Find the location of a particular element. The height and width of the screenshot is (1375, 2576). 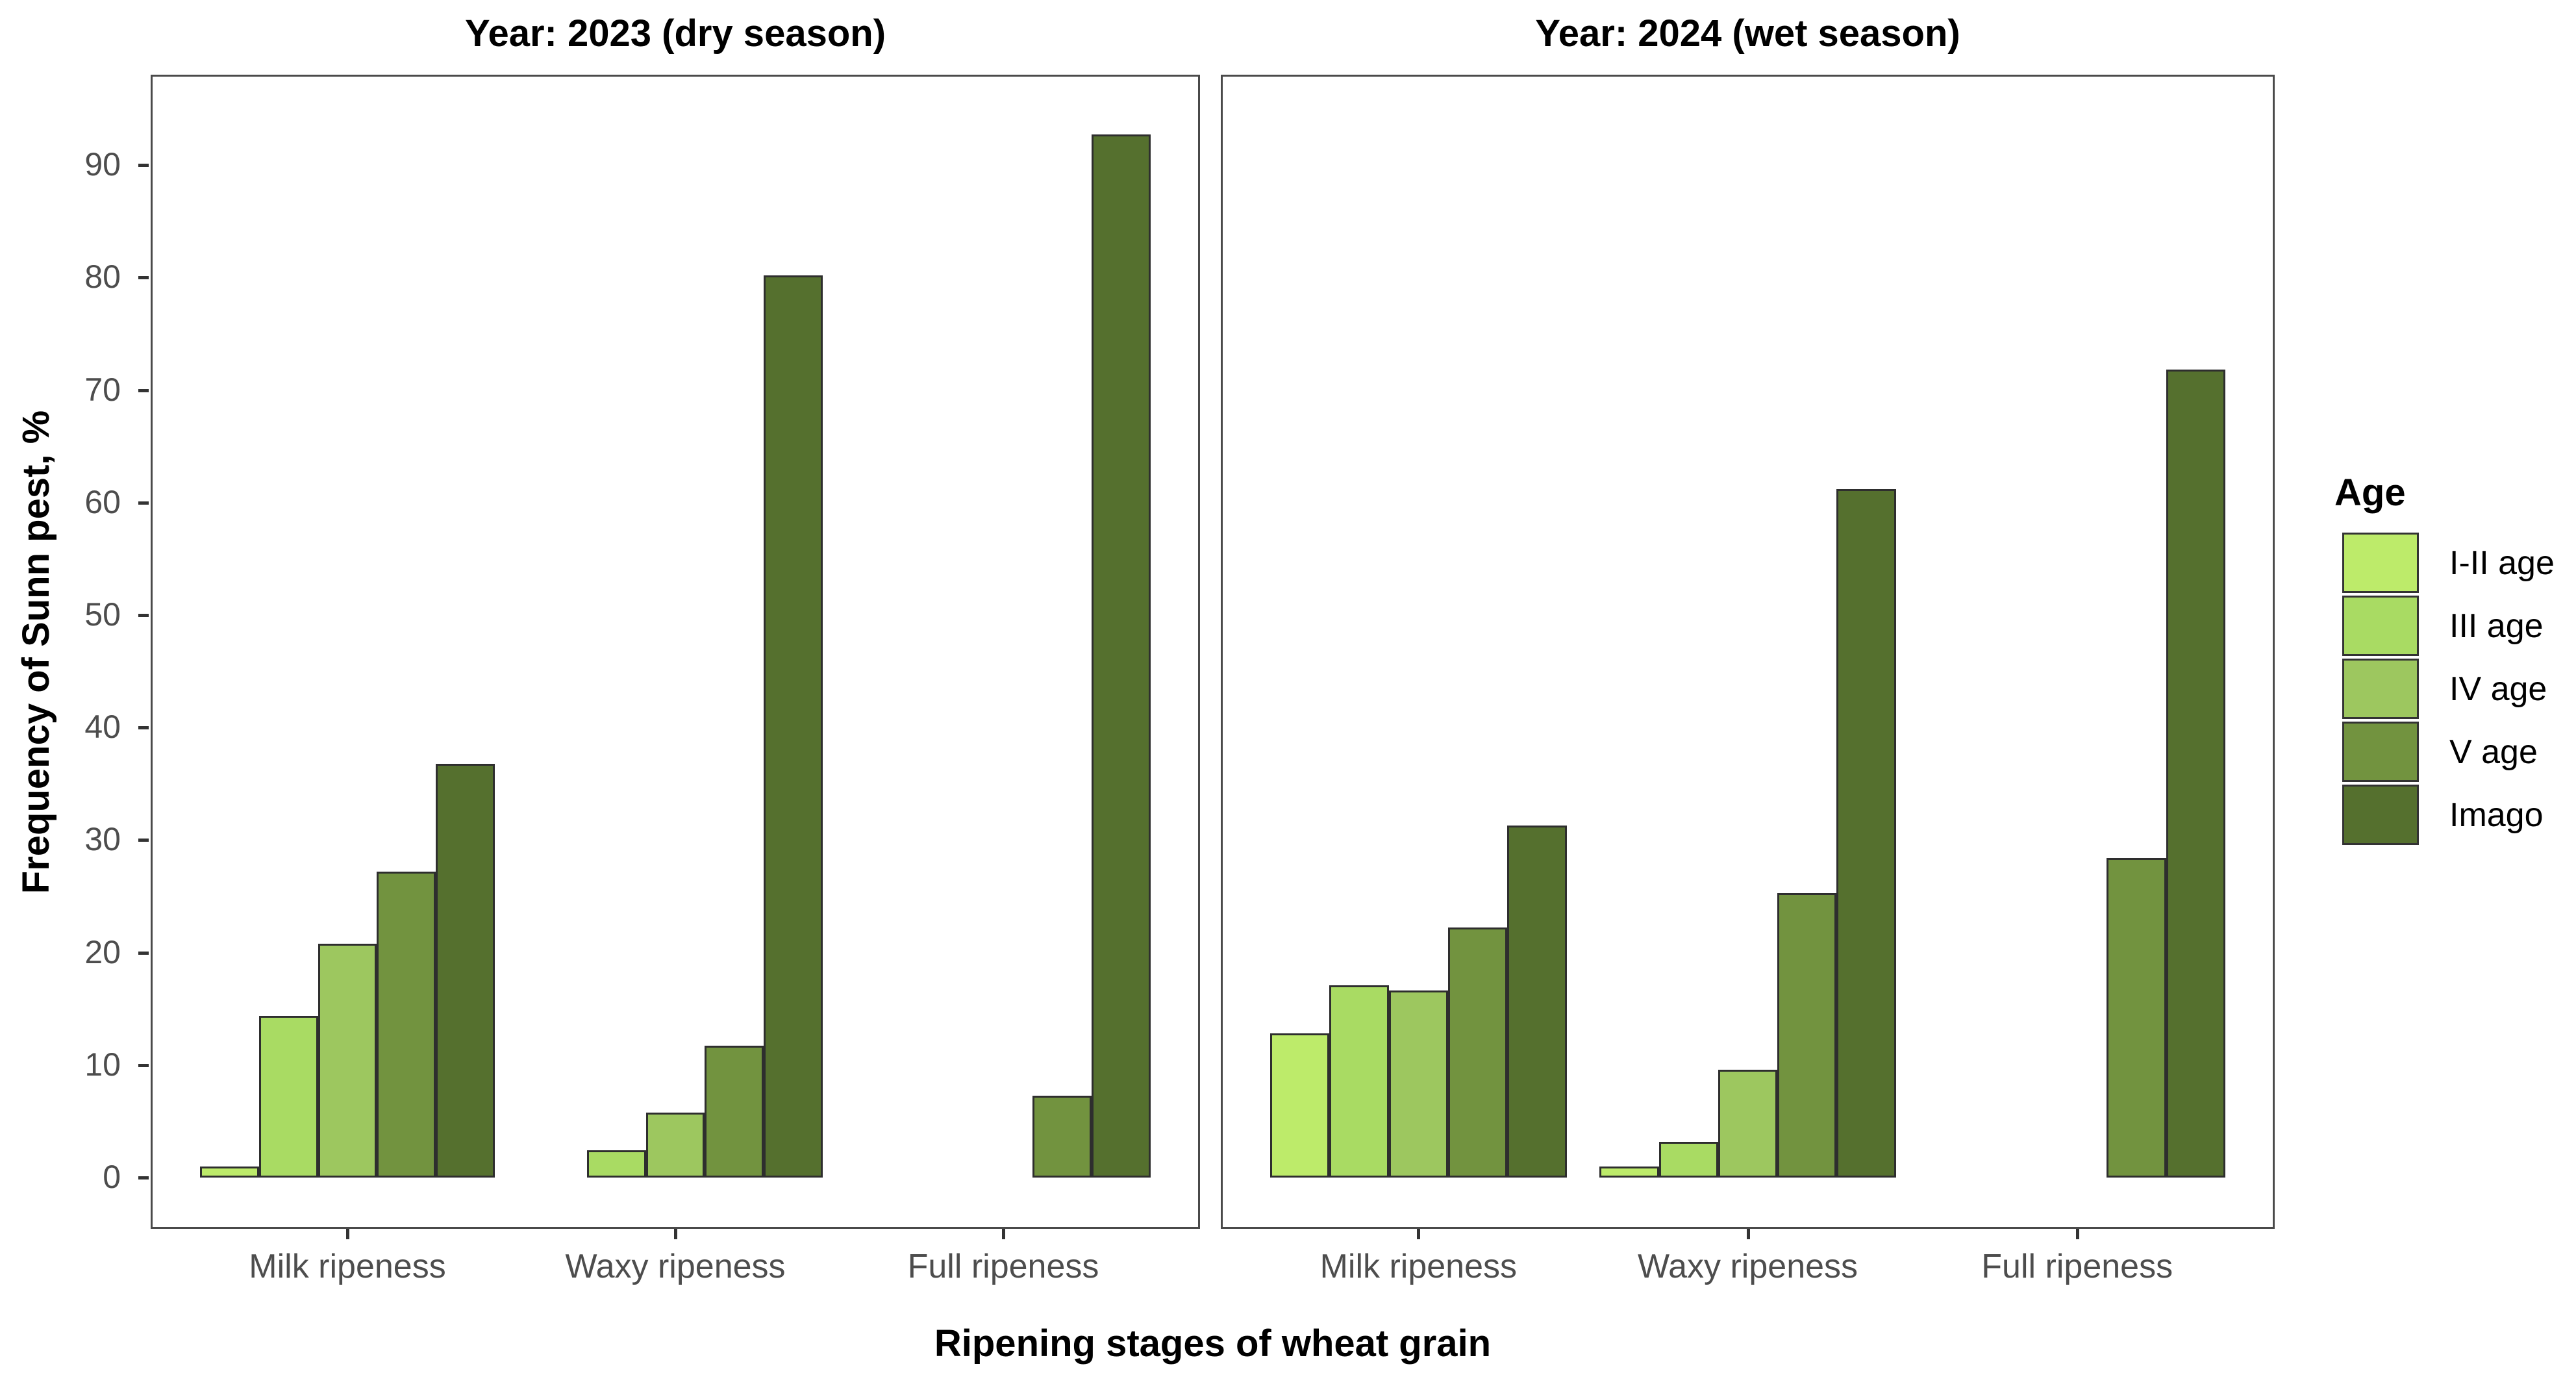

x-tick-label-year-2024-wet-season-waxy-ripeness: Waxy ripeness is located at coordinates (1747, 1267).